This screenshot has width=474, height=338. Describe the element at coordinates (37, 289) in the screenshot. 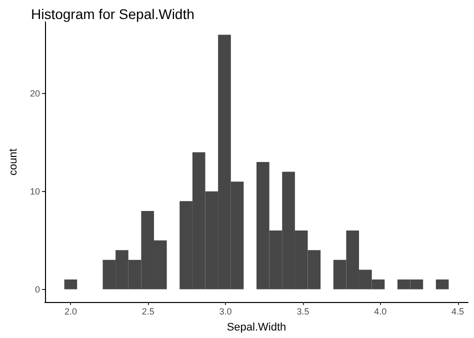

I see `y-tick-label: 0` at that location.